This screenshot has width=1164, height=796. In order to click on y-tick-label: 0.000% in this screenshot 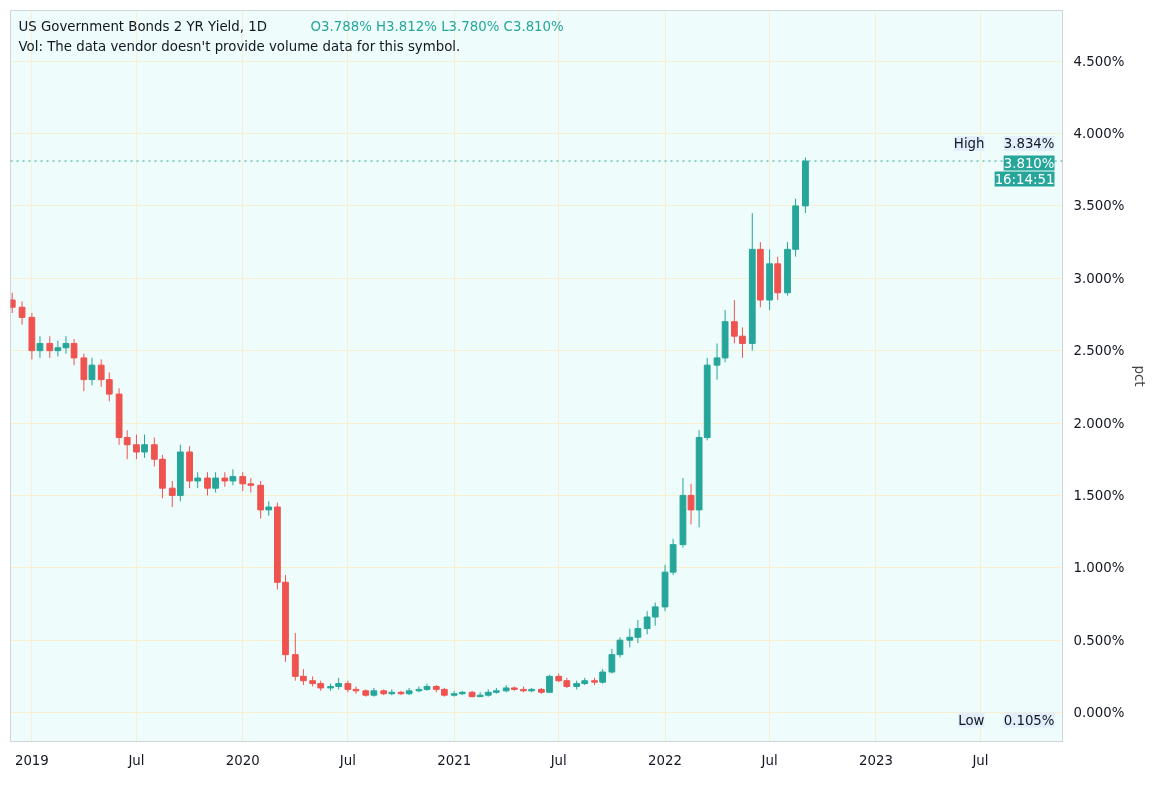, I will do `click(1099, 713)`.